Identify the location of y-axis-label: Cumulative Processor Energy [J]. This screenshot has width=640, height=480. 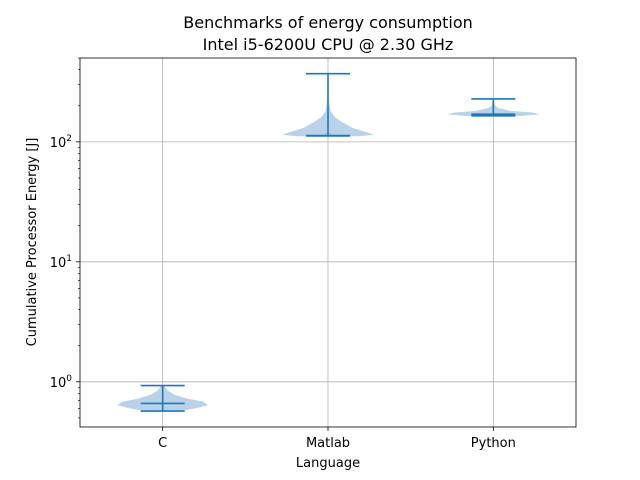
(32, 242).